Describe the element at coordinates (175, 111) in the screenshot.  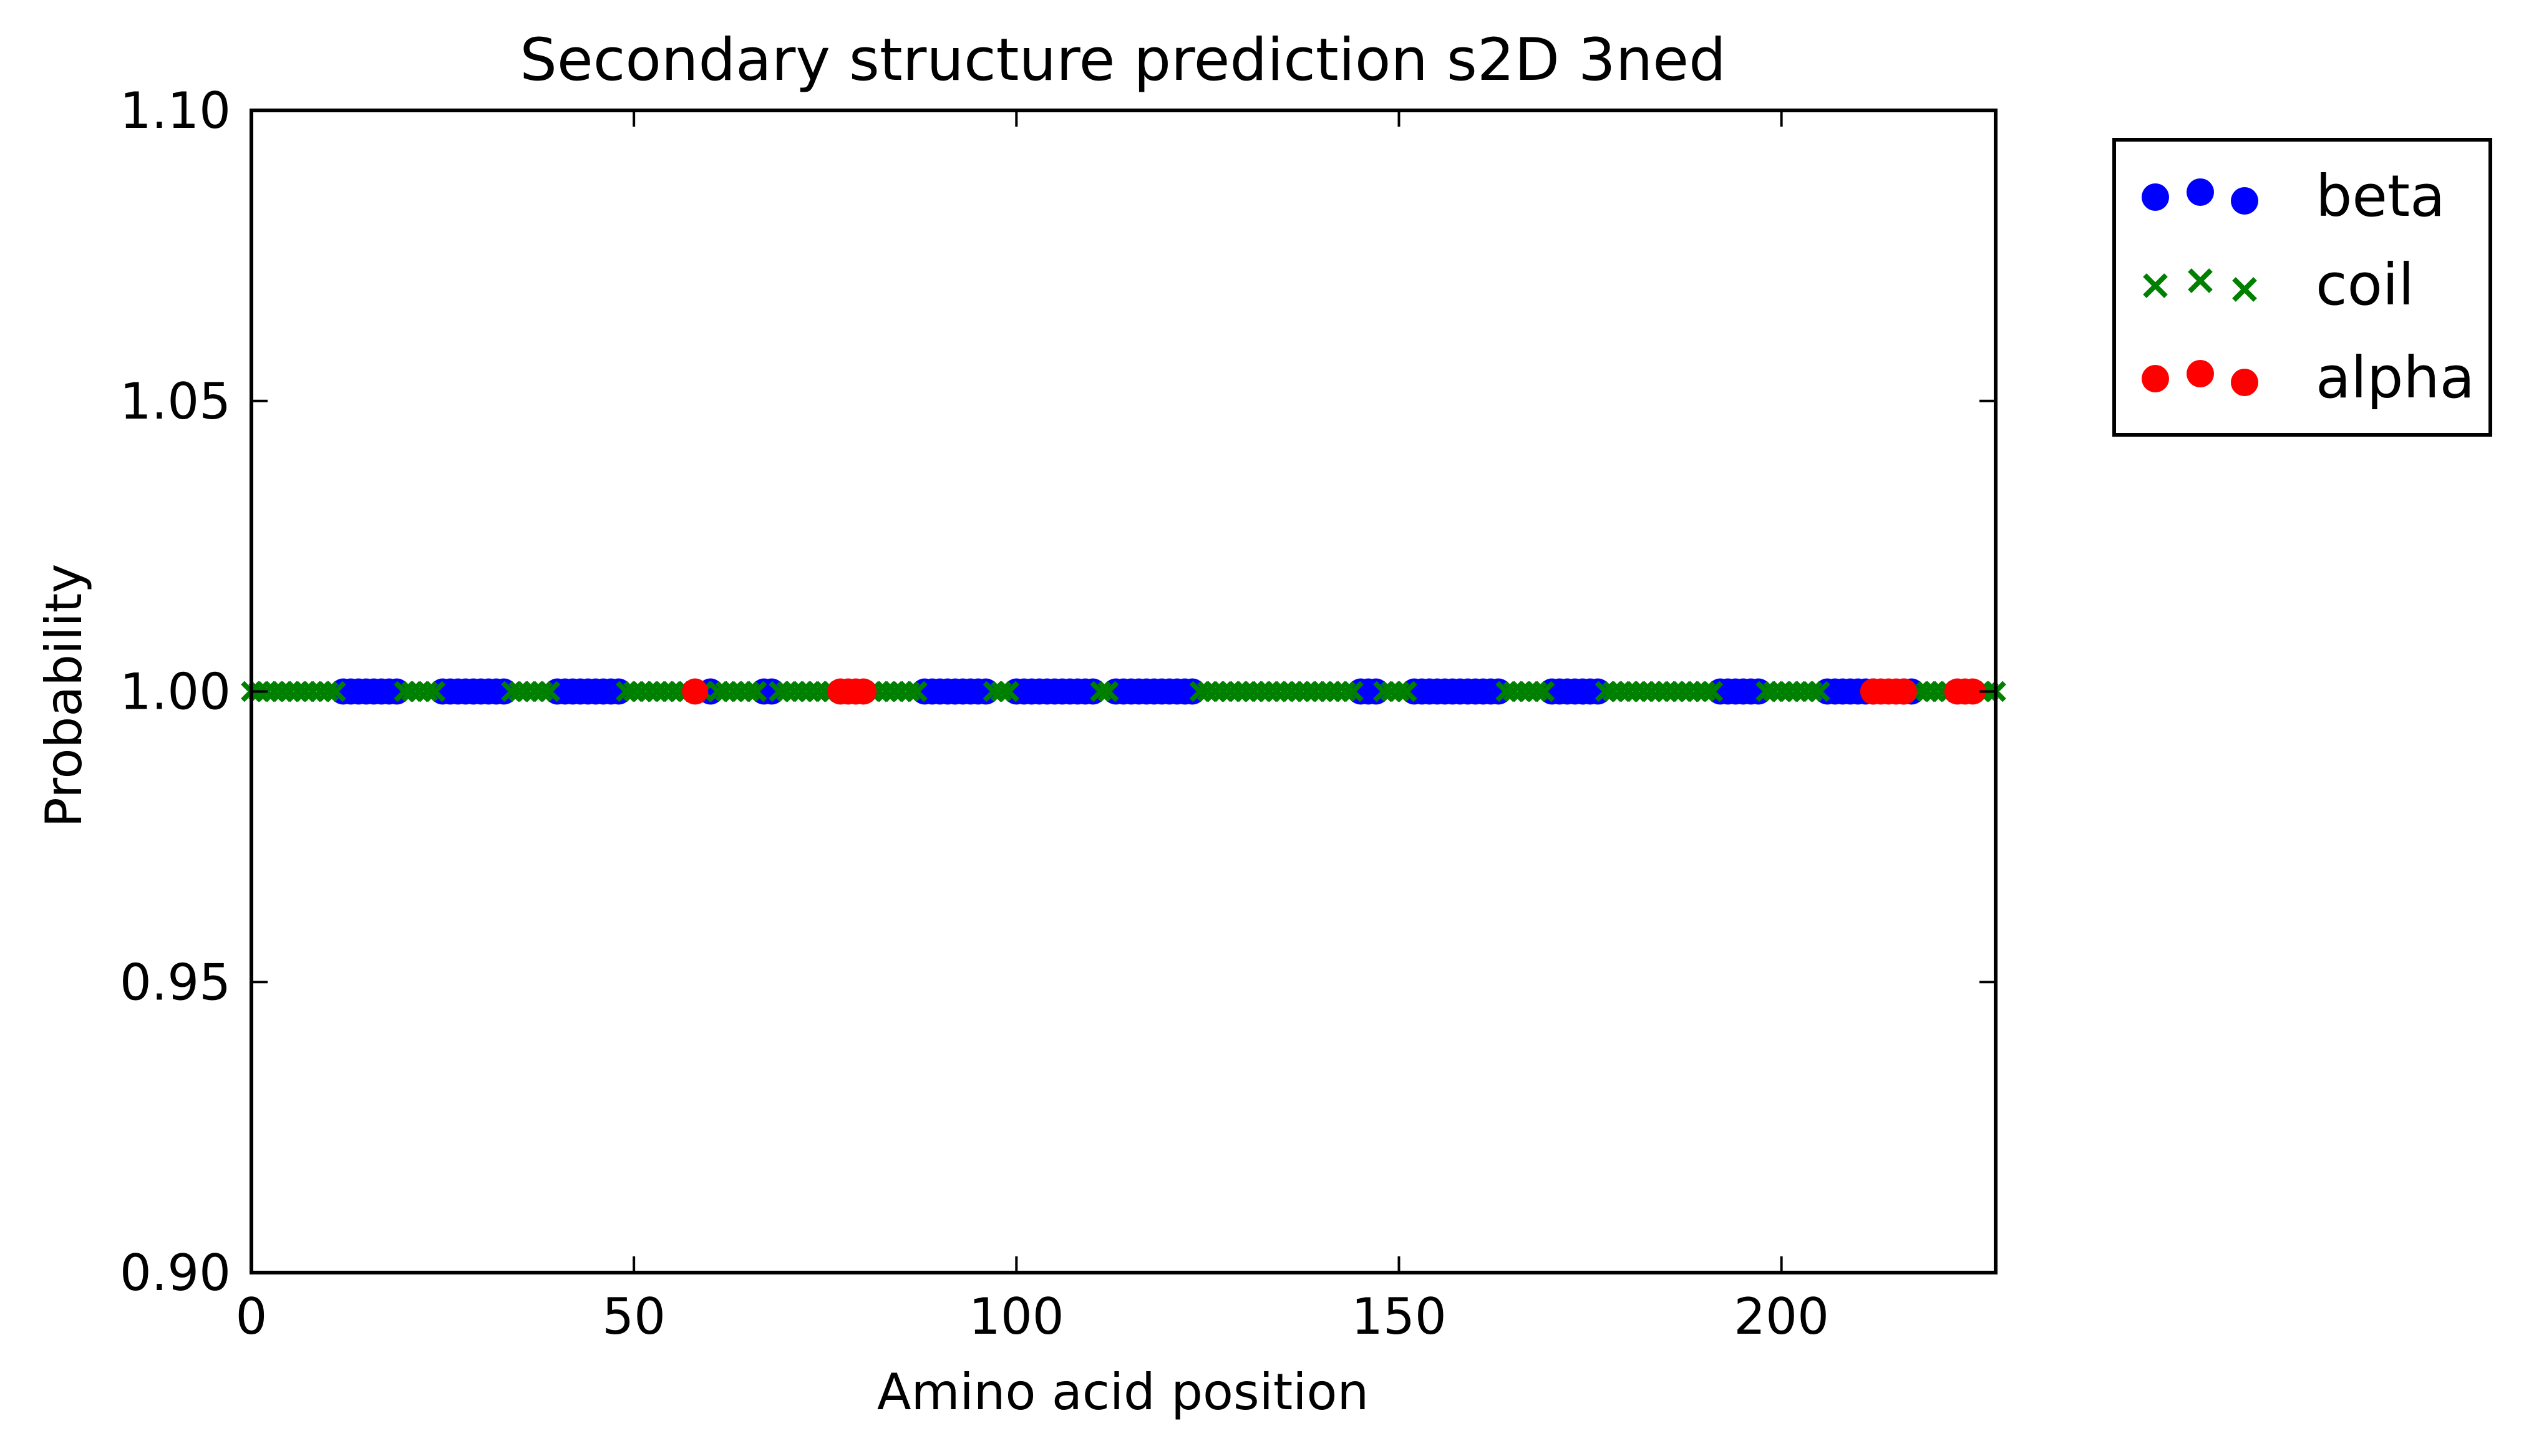
I see `y-tick-label: 1.10` at that location.